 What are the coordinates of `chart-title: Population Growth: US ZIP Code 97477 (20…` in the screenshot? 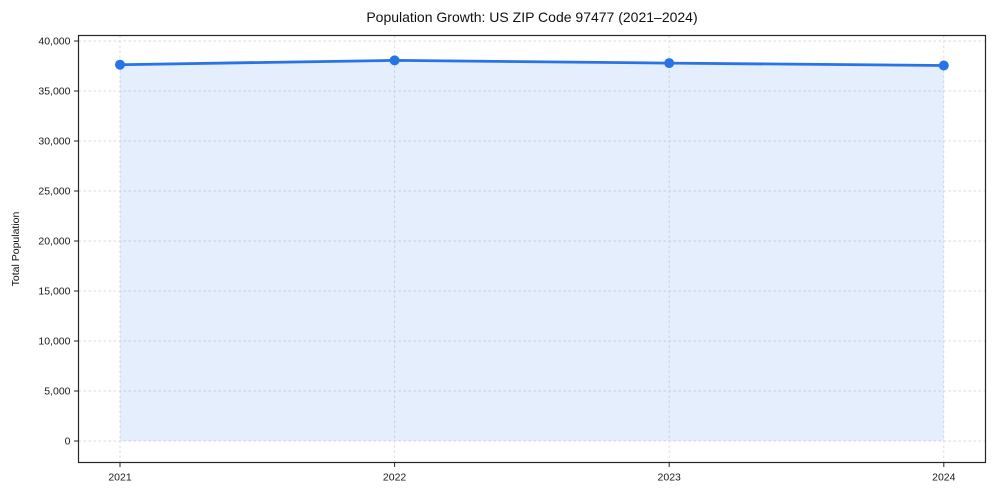 It's located at (532, 17).